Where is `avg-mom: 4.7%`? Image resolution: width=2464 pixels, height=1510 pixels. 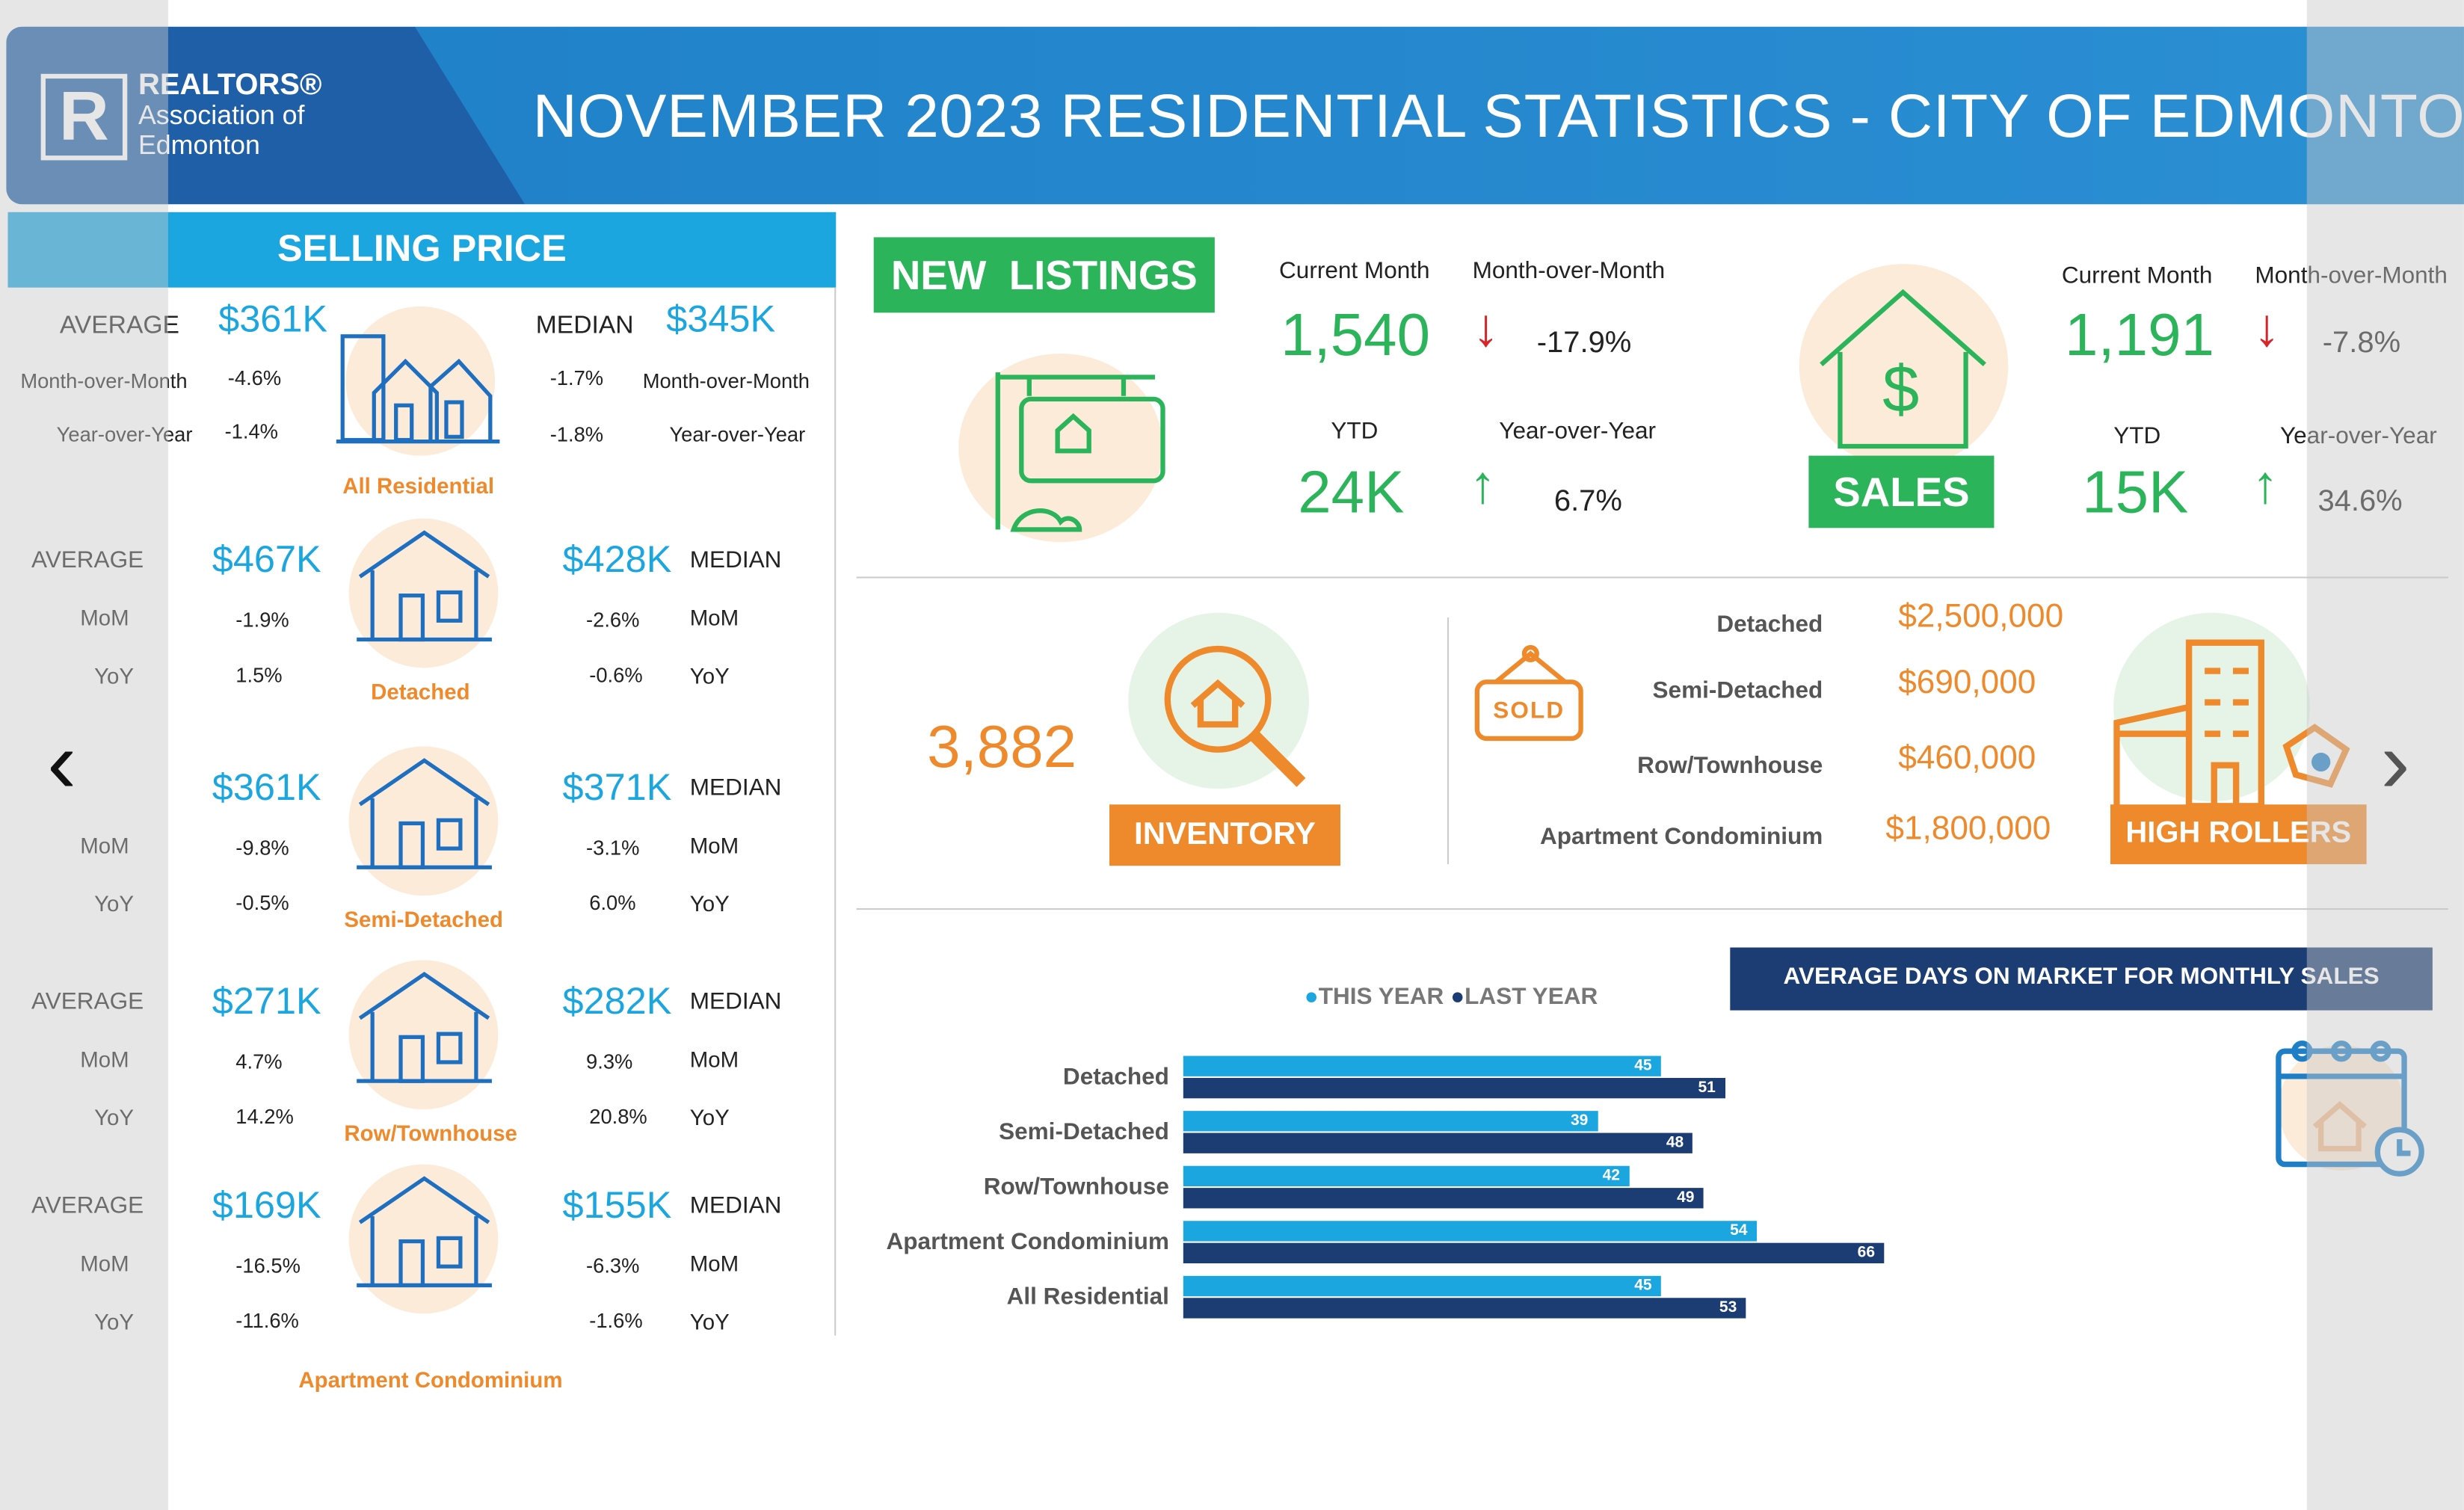 avg-mom: 4.7% is located at coordinates (259, 1061).